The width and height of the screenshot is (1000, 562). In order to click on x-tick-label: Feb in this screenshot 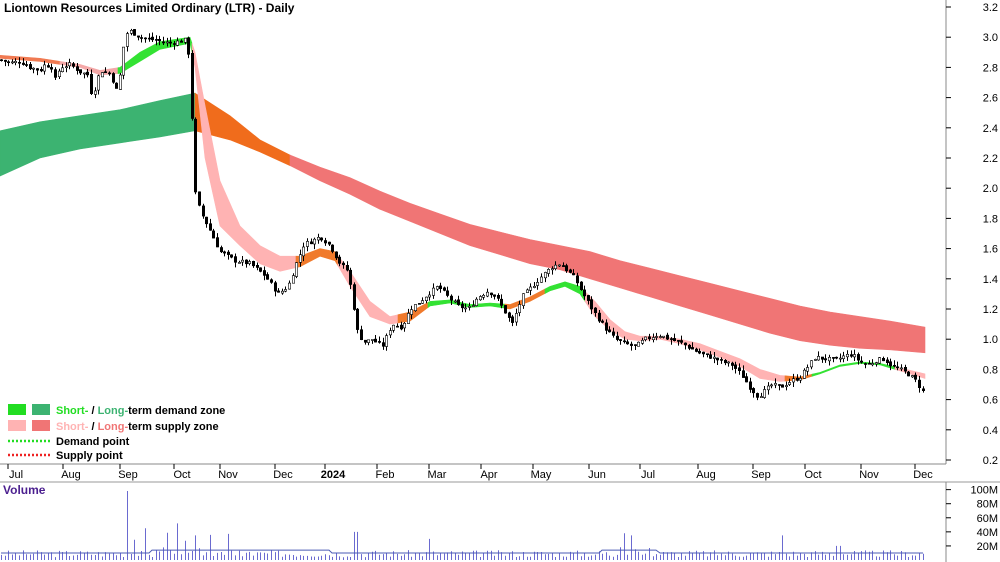, I will do `click(385, 475)`.